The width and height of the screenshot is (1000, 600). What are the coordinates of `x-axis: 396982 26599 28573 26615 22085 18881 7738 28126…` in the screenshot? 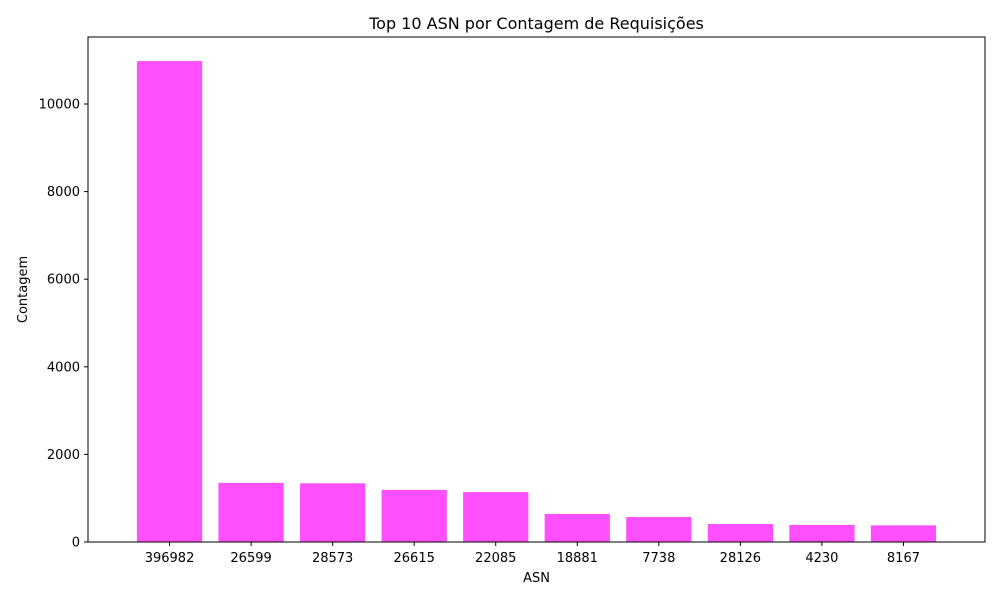 It's located at (532, 554).